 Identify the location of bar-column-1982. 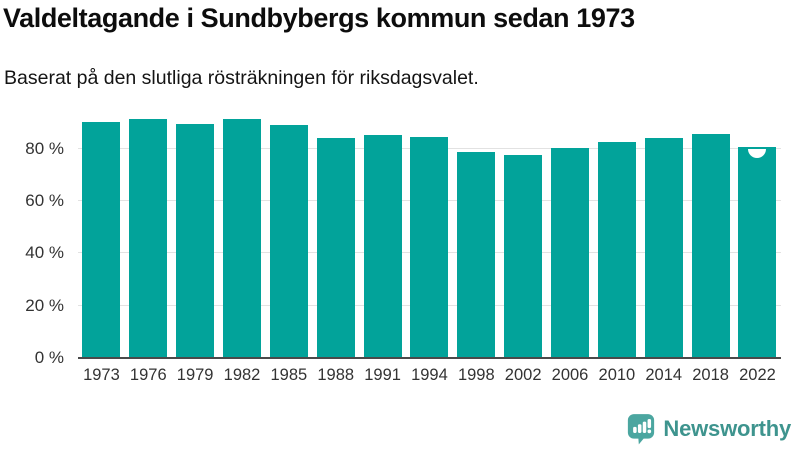
(242, 235).